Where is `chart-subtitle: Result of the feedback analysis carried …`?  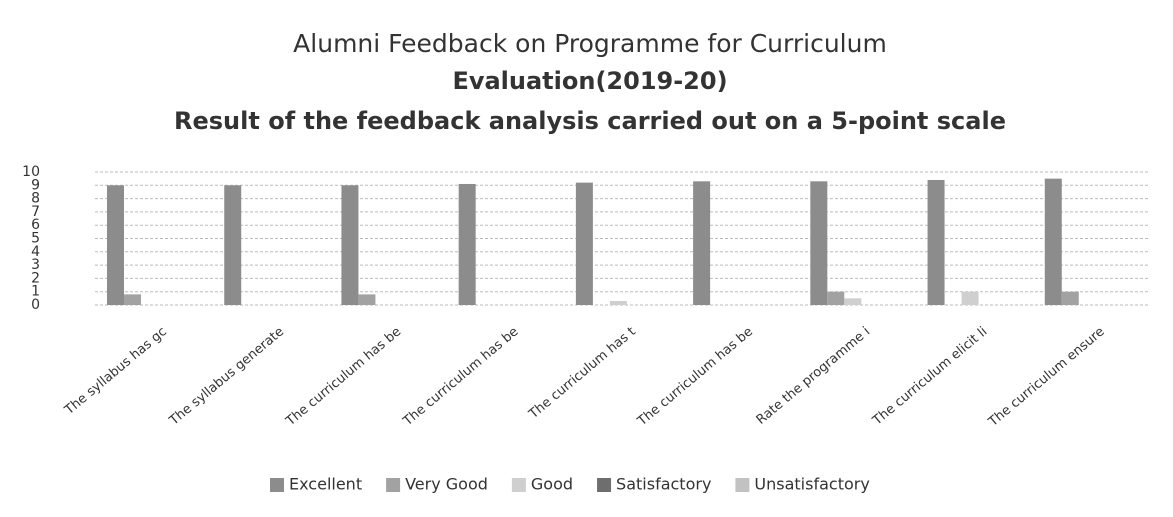 chart-subtitle: Result of the feedback analysis carried … is located at coordinates (590, 121).